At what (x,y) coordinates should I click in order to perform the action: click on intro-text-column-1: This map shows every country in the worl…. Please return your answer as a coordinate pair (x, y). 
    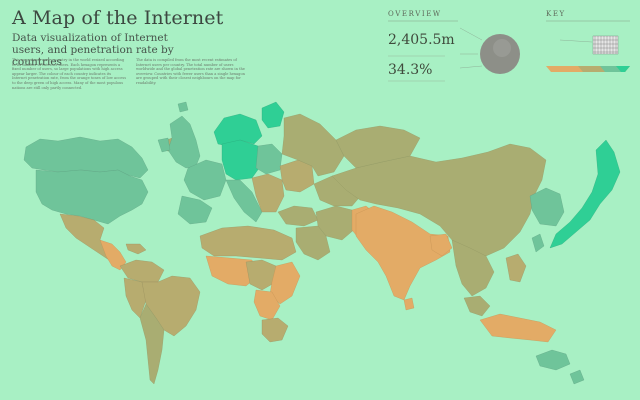
    Looking at the image, I should click on (69, 74).